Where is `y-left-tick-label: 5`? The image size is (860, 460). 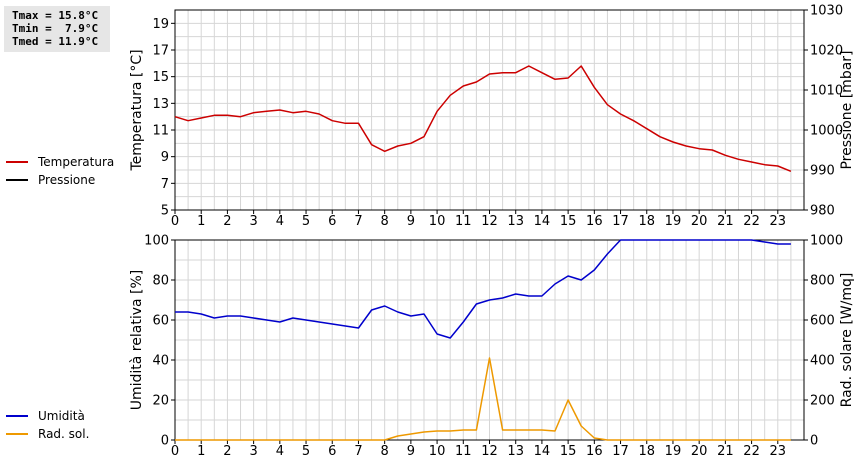 y-left-tick-label: 5 is located at coordinates (165, 211).